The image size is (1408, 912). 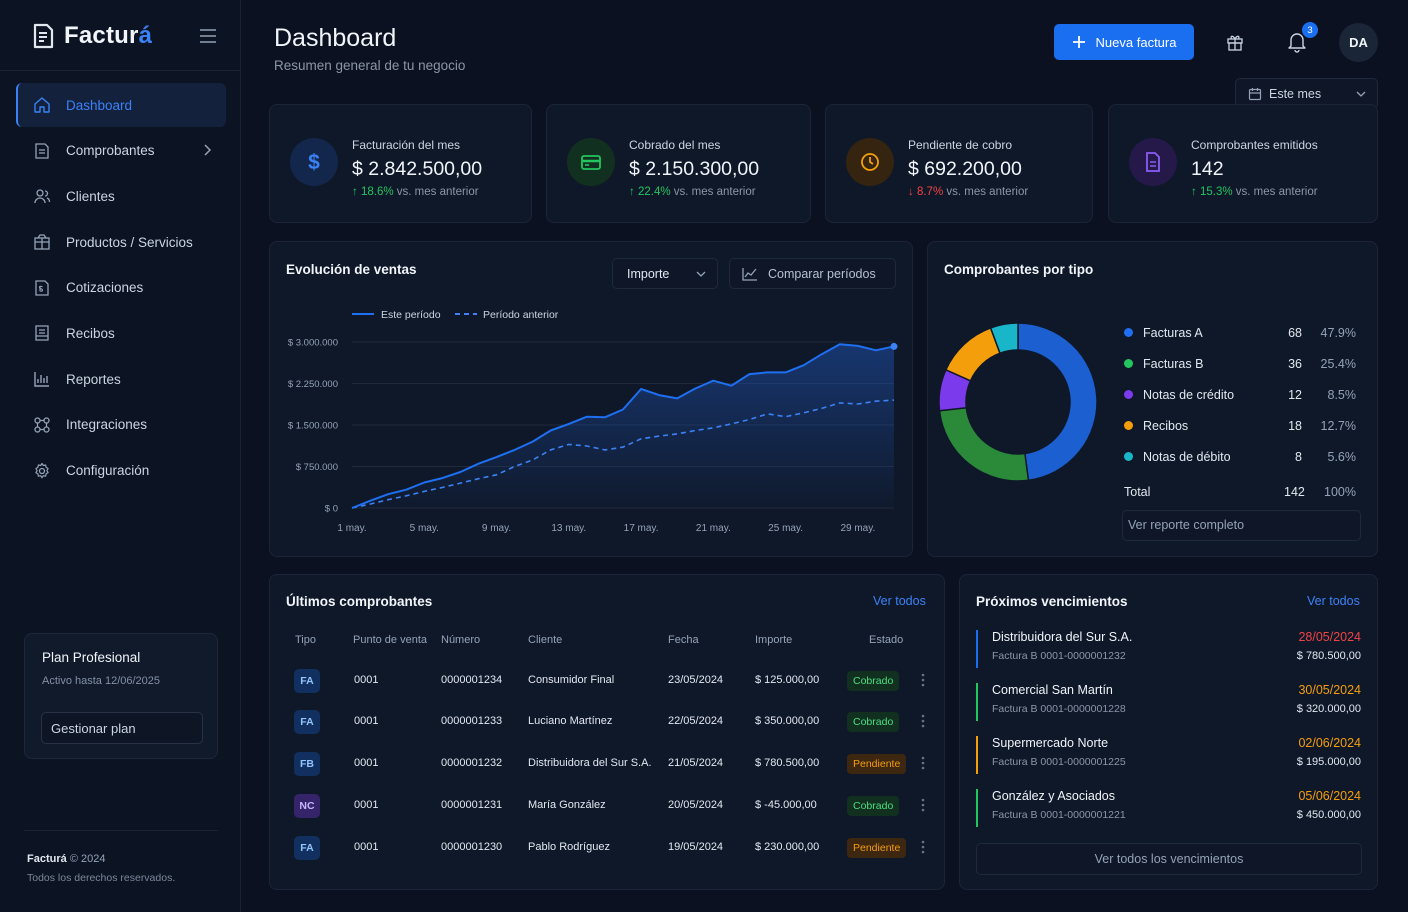 I want to click on cell-cliente: María González, so click(x=567, y=805).